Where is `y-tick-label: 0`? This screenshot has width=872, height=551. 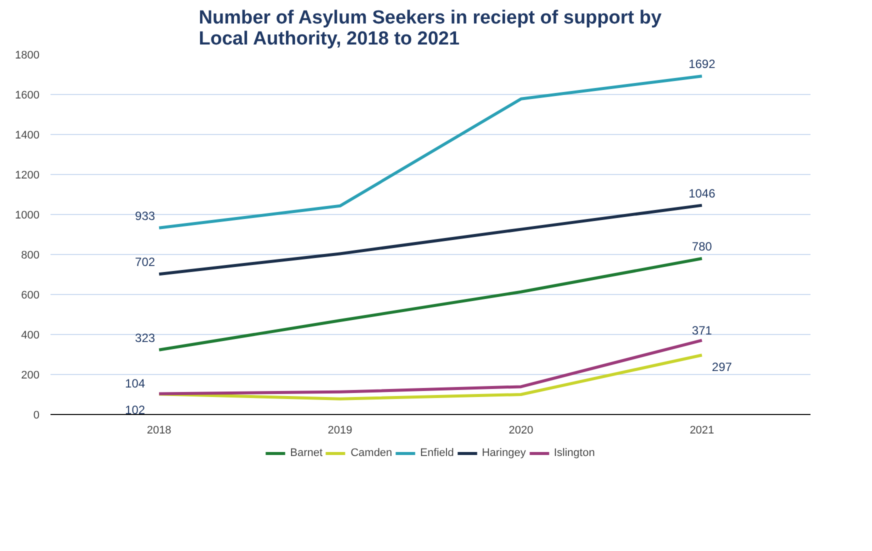
y-tick-label: 0 is located at coordinates (36, 416).